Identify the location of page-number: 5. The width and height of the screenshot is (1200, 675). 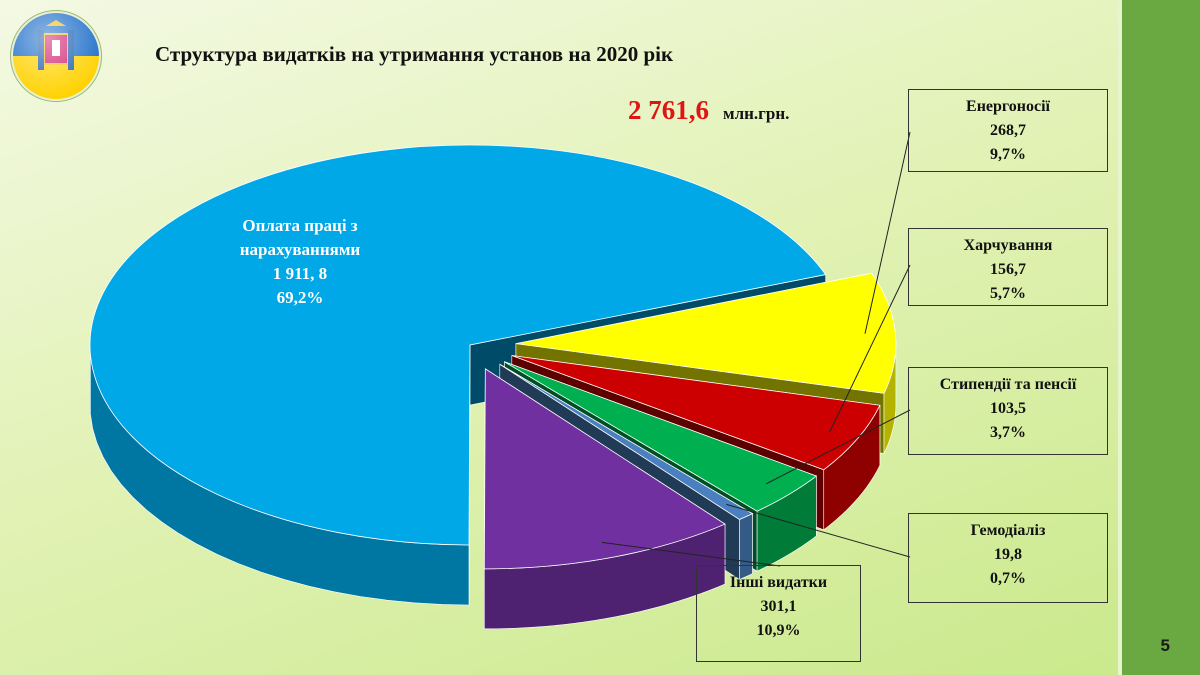
(1165, 645).